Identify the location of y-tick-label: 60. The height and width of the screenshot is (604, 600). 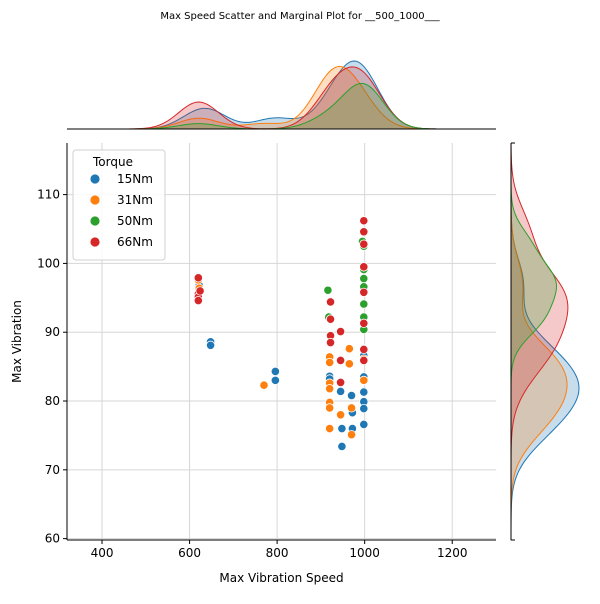
(52, 539).